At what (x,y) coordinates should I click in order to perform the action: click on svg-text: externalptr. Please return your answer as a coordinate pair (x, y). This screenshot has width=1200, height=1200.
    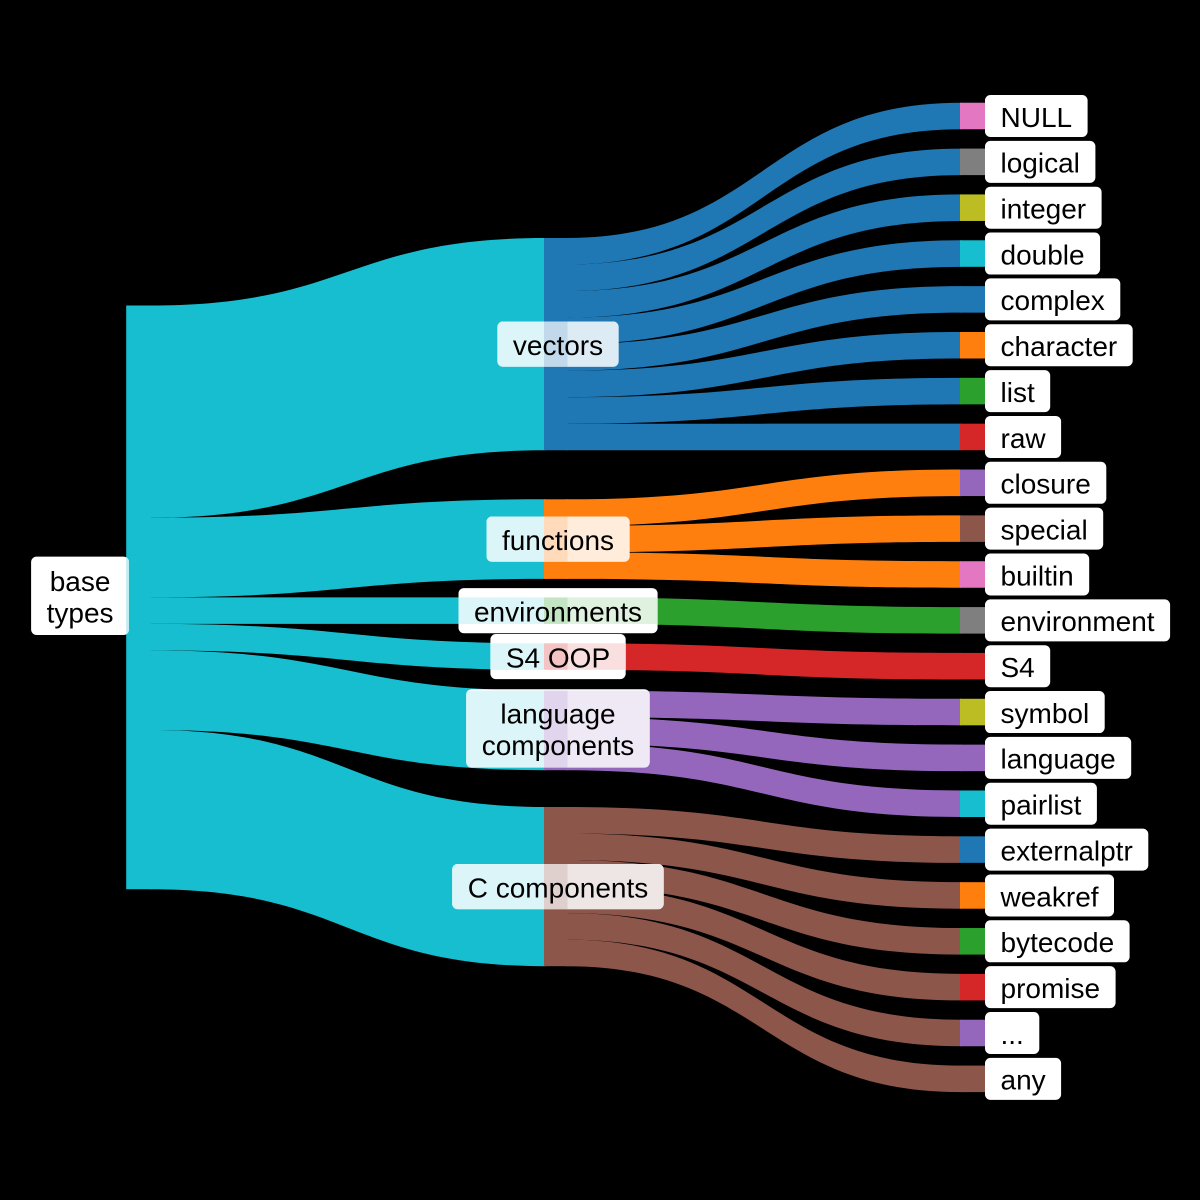
    Looking at the image, I should click on (1067, 850).